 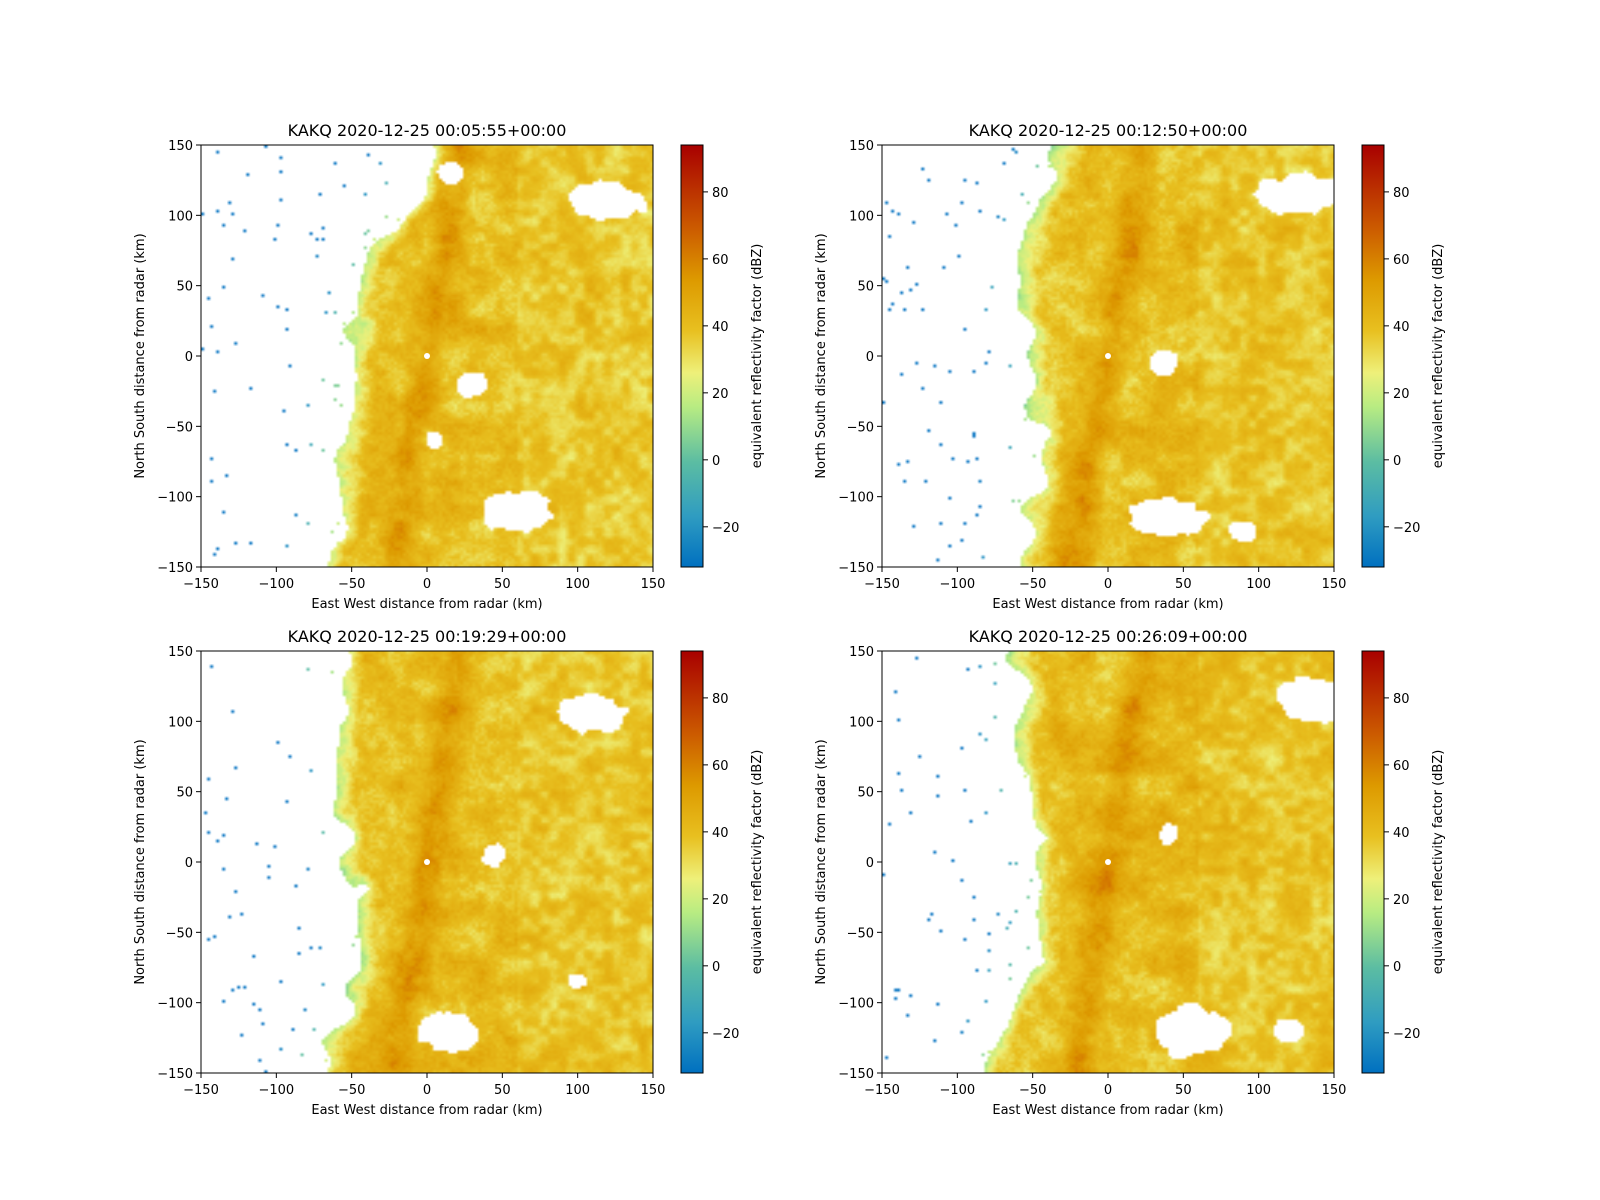 What do you see at coordinates (427, 636) in the screenshot?
I see `panel-title: KAKQ 2020-12-25 00:19:29+00:00` at bounding box center [427, 636].